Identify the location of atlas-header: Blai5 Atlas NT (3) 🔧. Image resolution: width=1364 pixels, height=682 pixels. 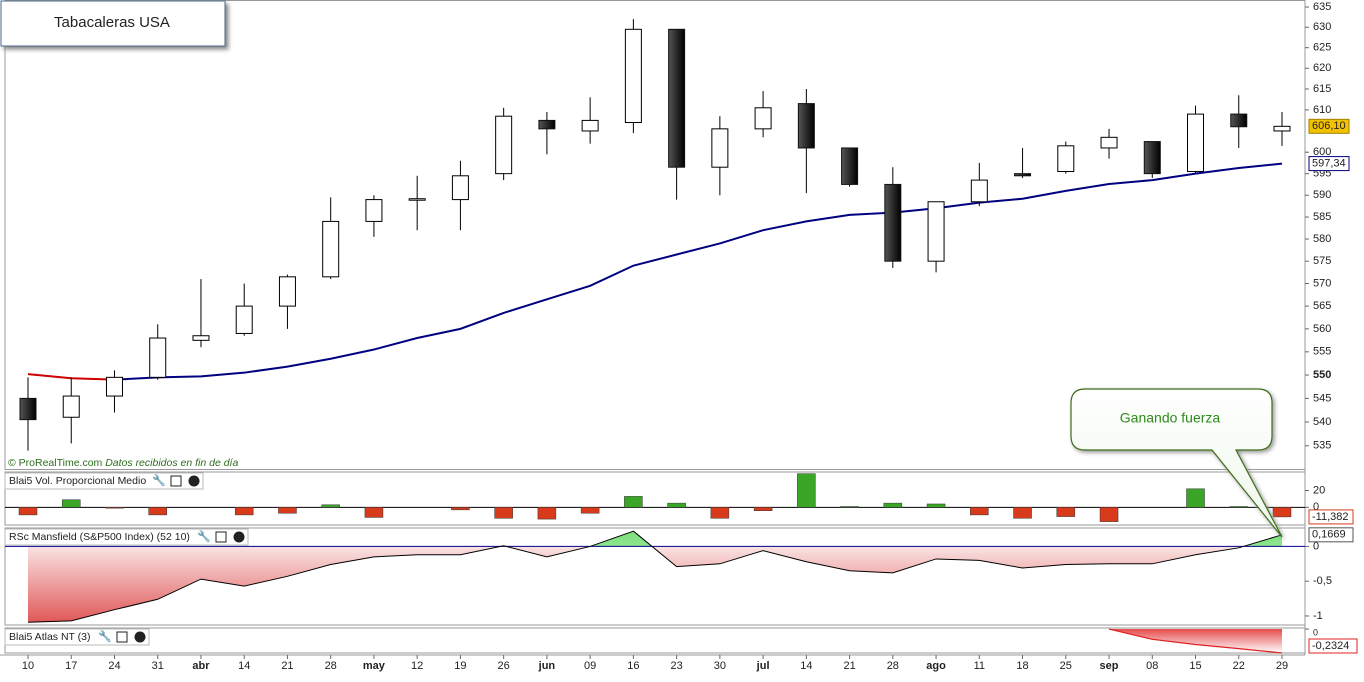
(77, 637).